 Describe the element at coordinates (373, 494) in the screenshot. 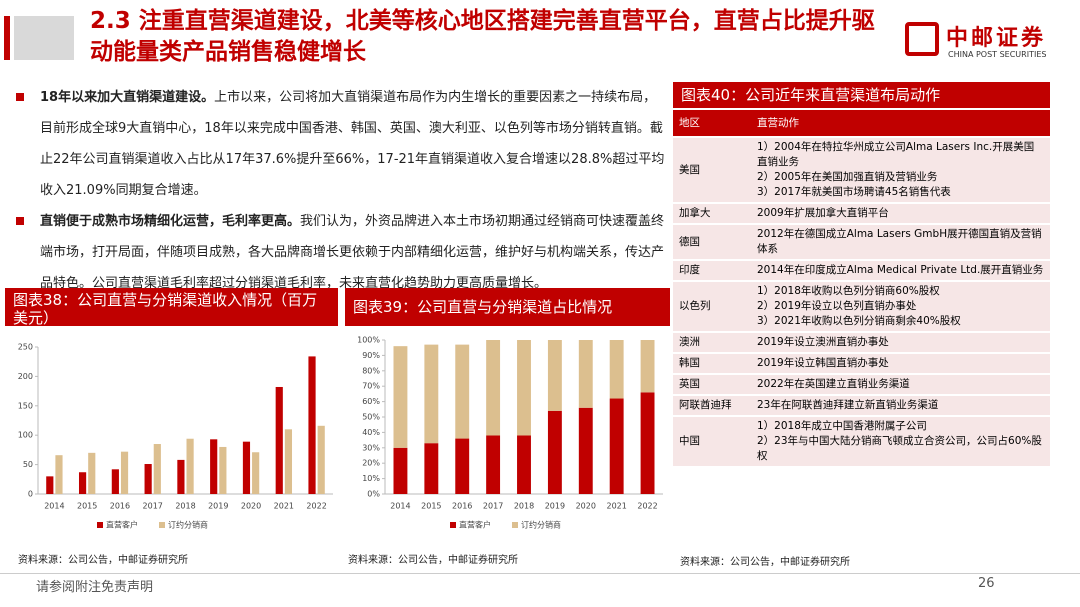

I see `y-tick-label: 0%` at that location.